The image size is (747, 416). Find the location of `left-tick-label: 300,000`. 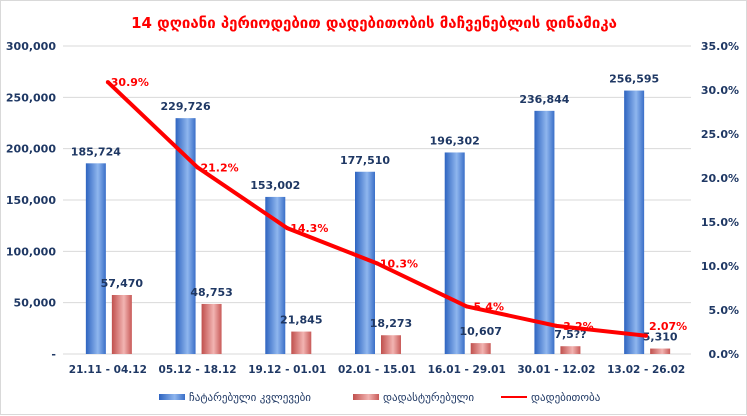

left-tick-label: 300,000 is located at coordinates (31, 46).